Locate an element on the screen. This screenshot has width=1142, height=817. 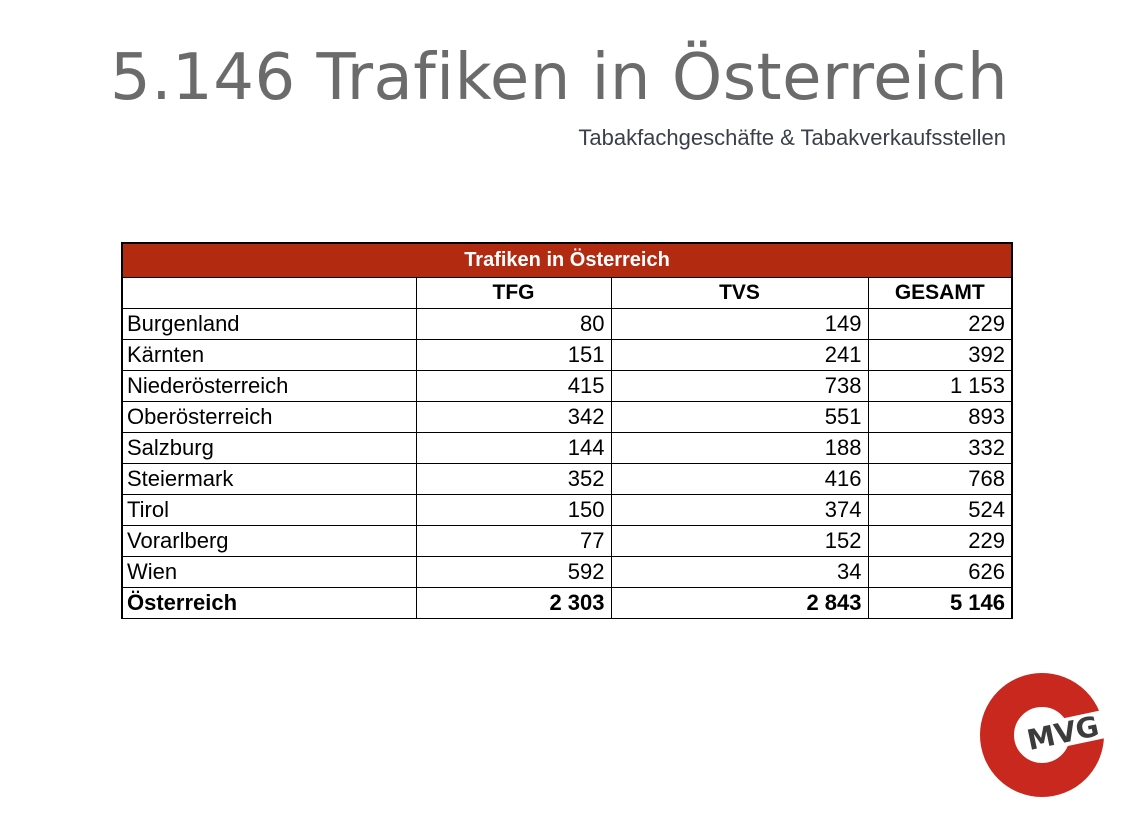
region-cell: Tirol is located at coordinates (269, 510).